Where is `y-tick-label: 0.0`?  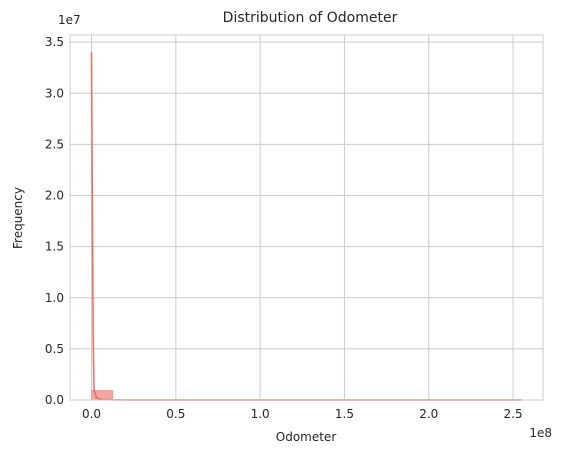 y-tick-label: 0.0 is located at coordinates (54, 400).